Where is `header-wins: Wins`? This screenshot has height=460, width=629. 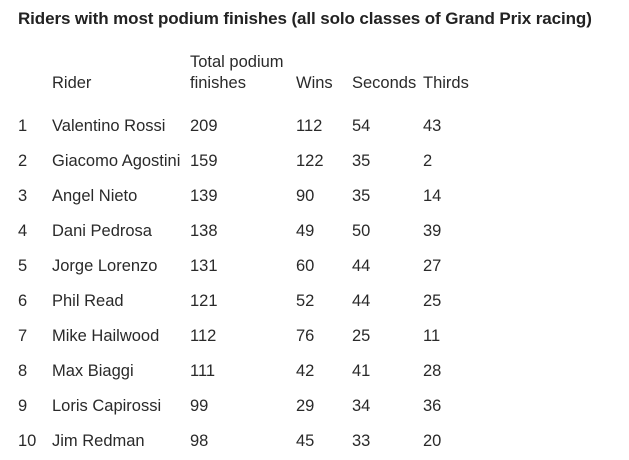
header-wins: Wins is located at coordinates (314, 83).